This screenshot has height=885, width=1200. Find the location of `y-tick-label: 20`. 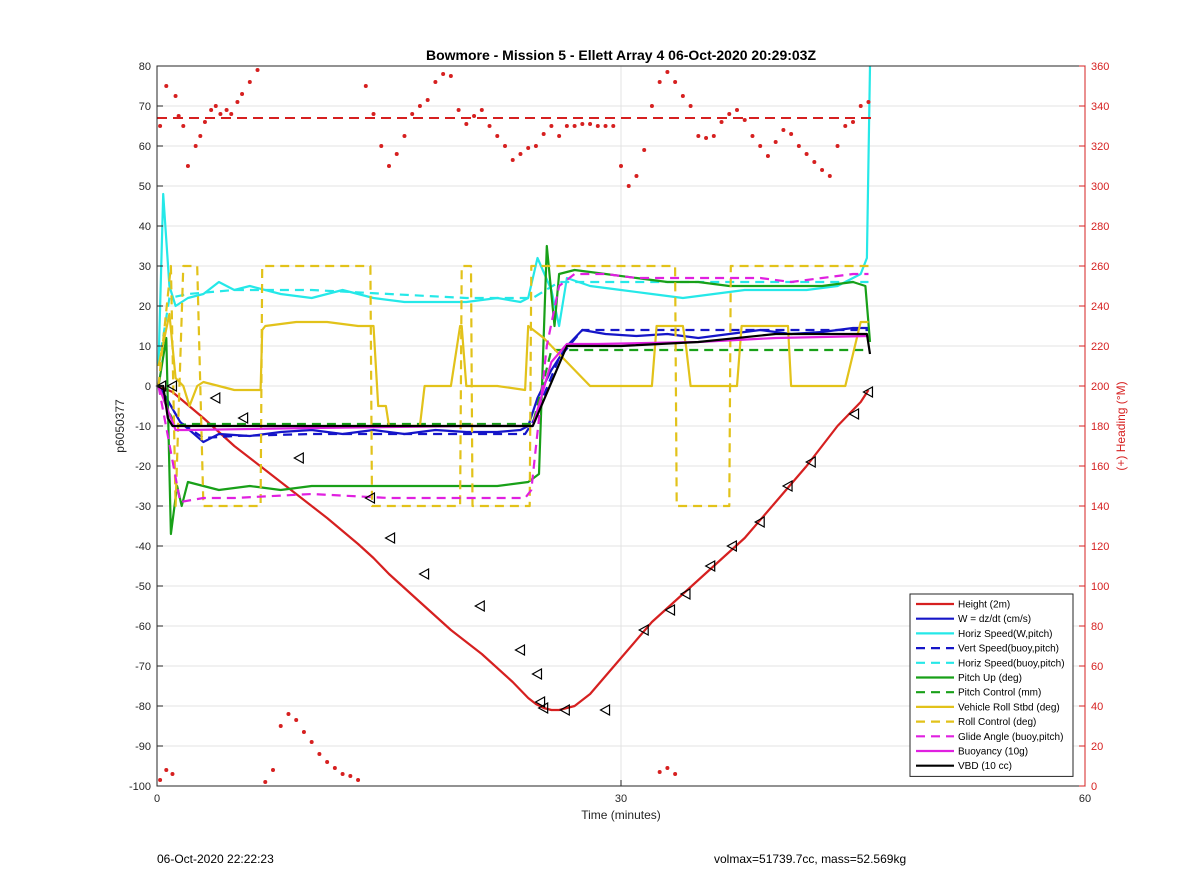

y-tick-label: 20 is located at coordinates (145, 307).